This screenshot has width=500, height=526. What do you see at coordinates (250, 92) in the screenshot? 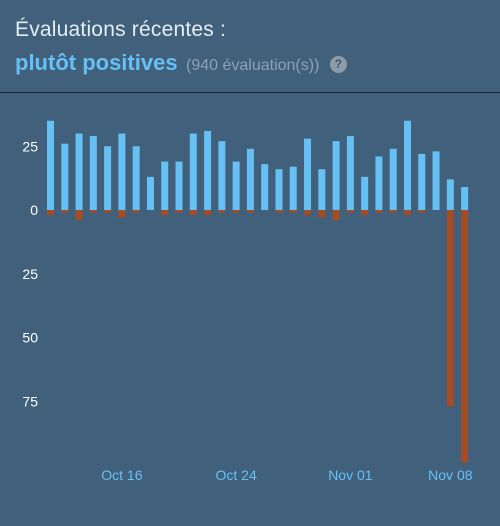
I see `header-divider` at bounding box center [250, 92].